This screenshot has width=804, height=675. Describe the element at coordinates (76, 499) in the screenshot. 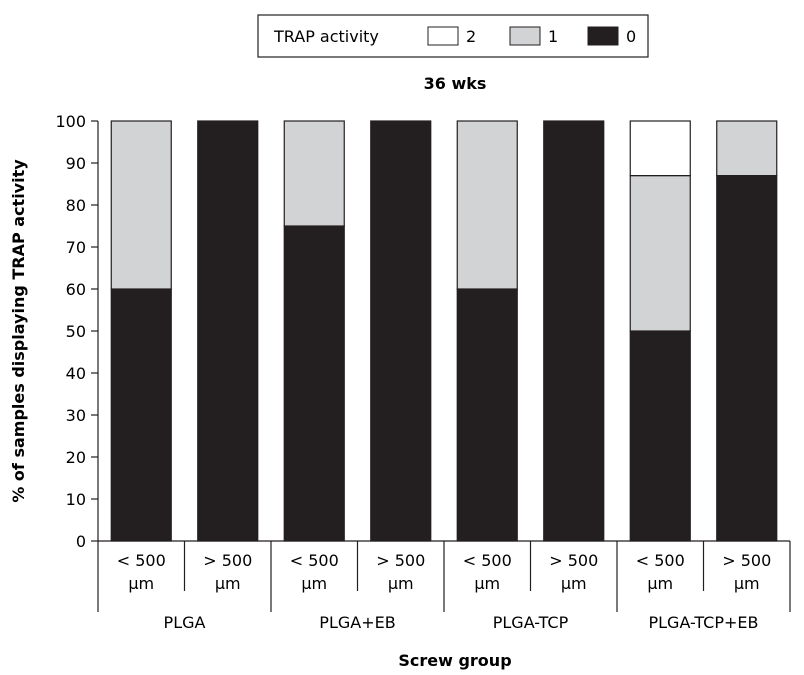

I see `y-tick-label: 10` at that location.